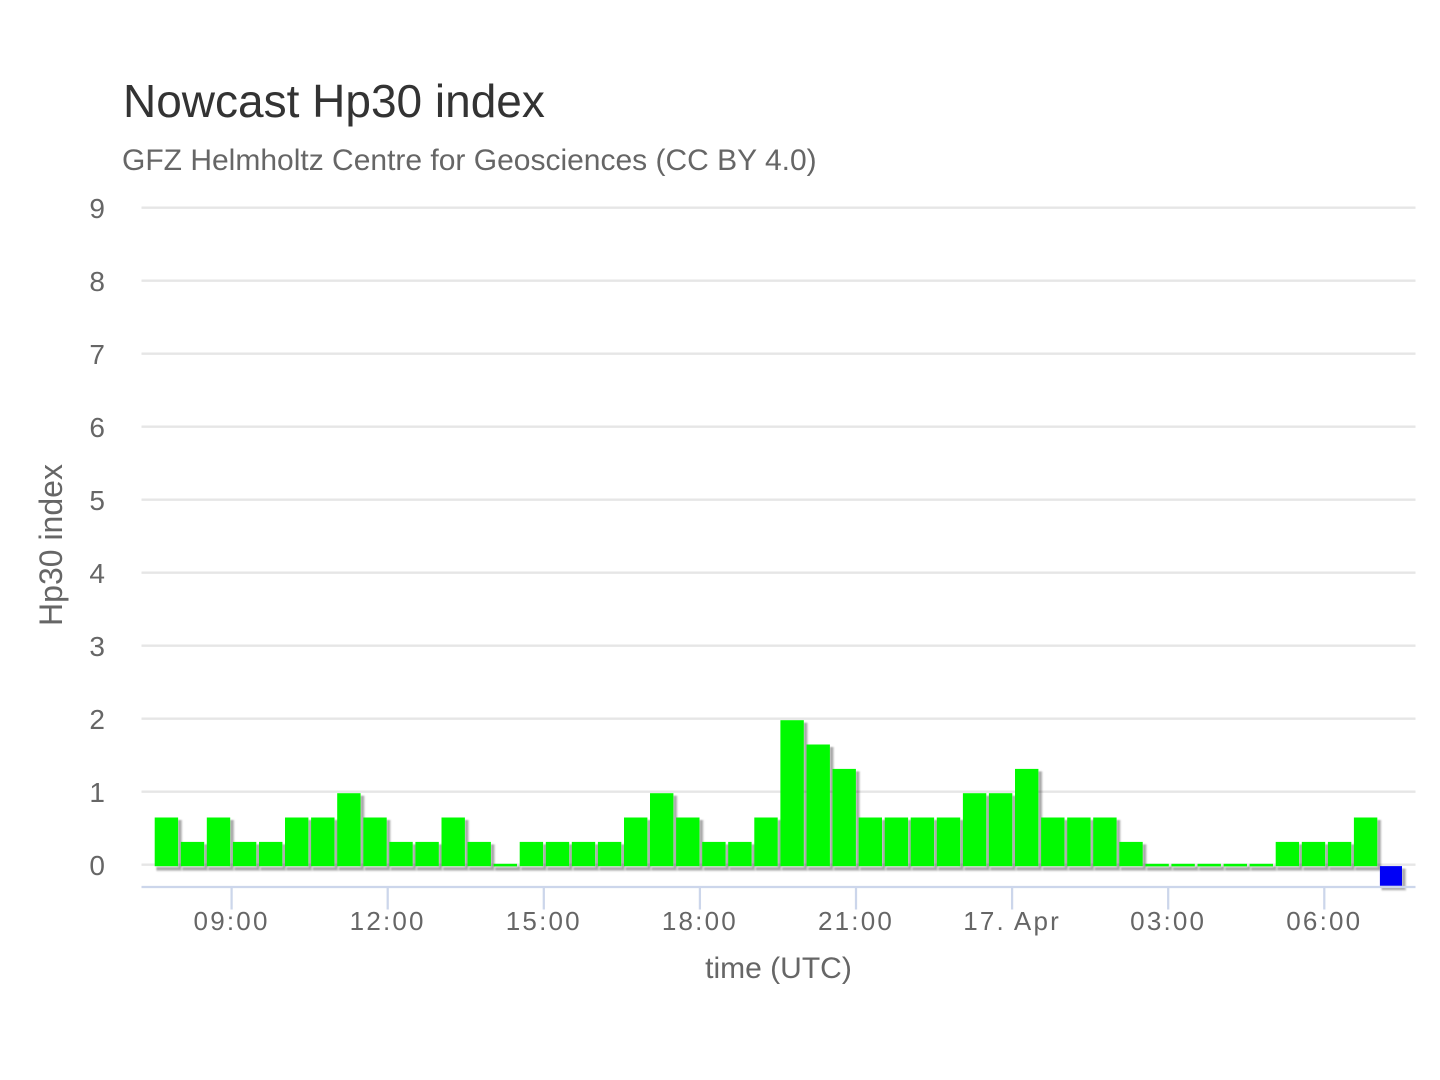 The image size is (1440, 1080). Describe the element at coordinates (51, 545) in the screenshot. I see `svg-text: Hp30 index` at that location.